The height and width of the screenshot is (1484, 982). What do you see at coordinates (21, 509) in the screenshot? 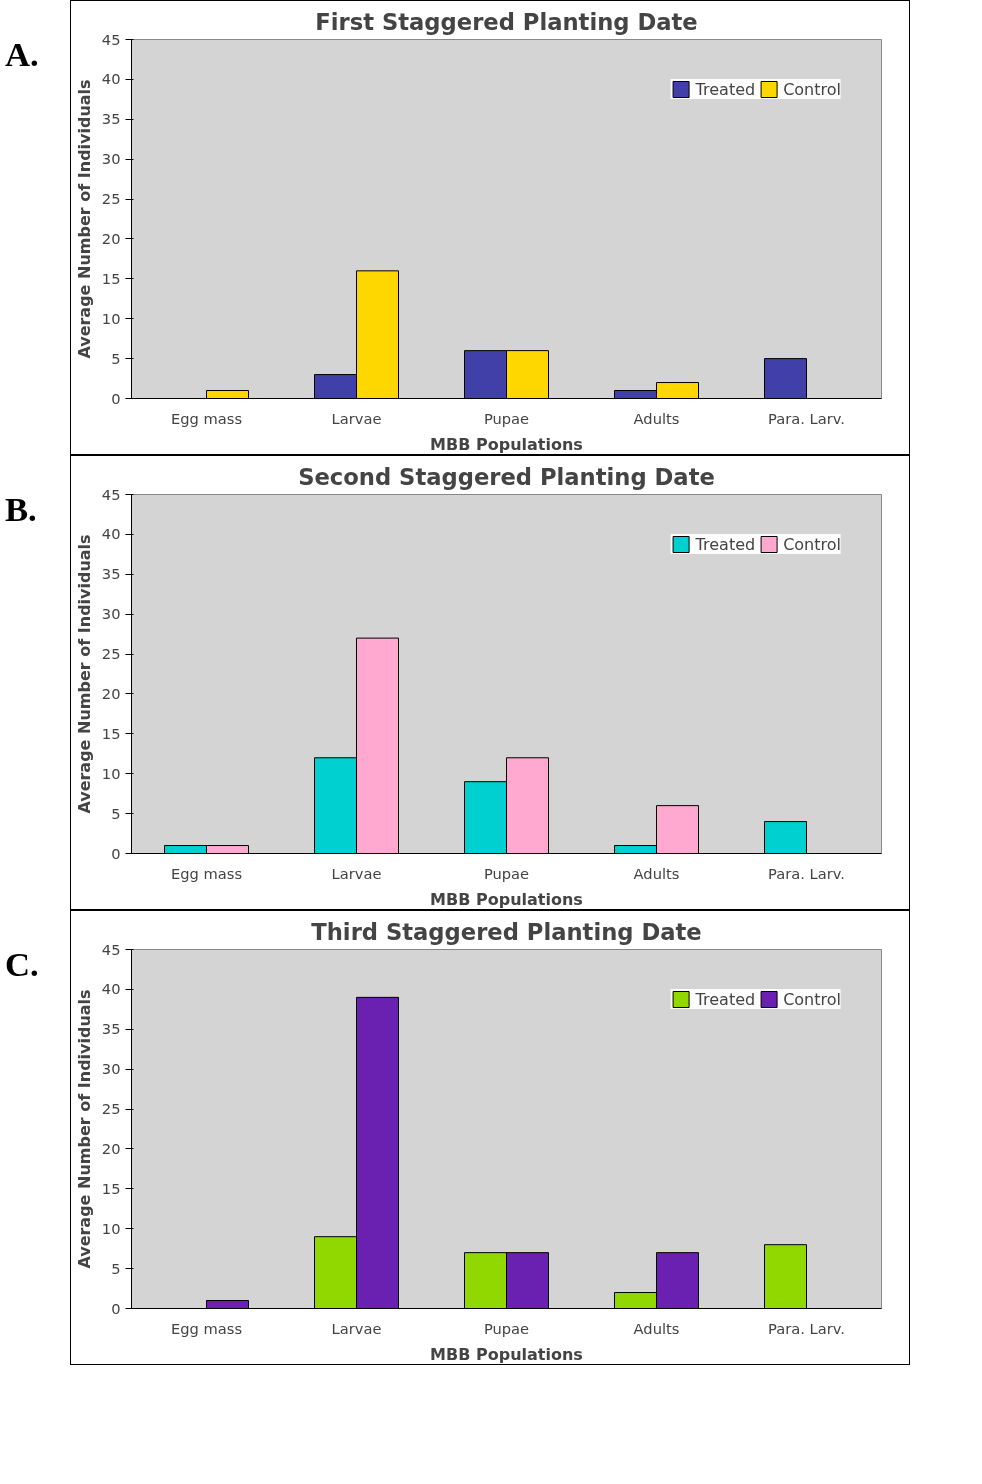
I see `text: B.` at bounding box center [21, 509].